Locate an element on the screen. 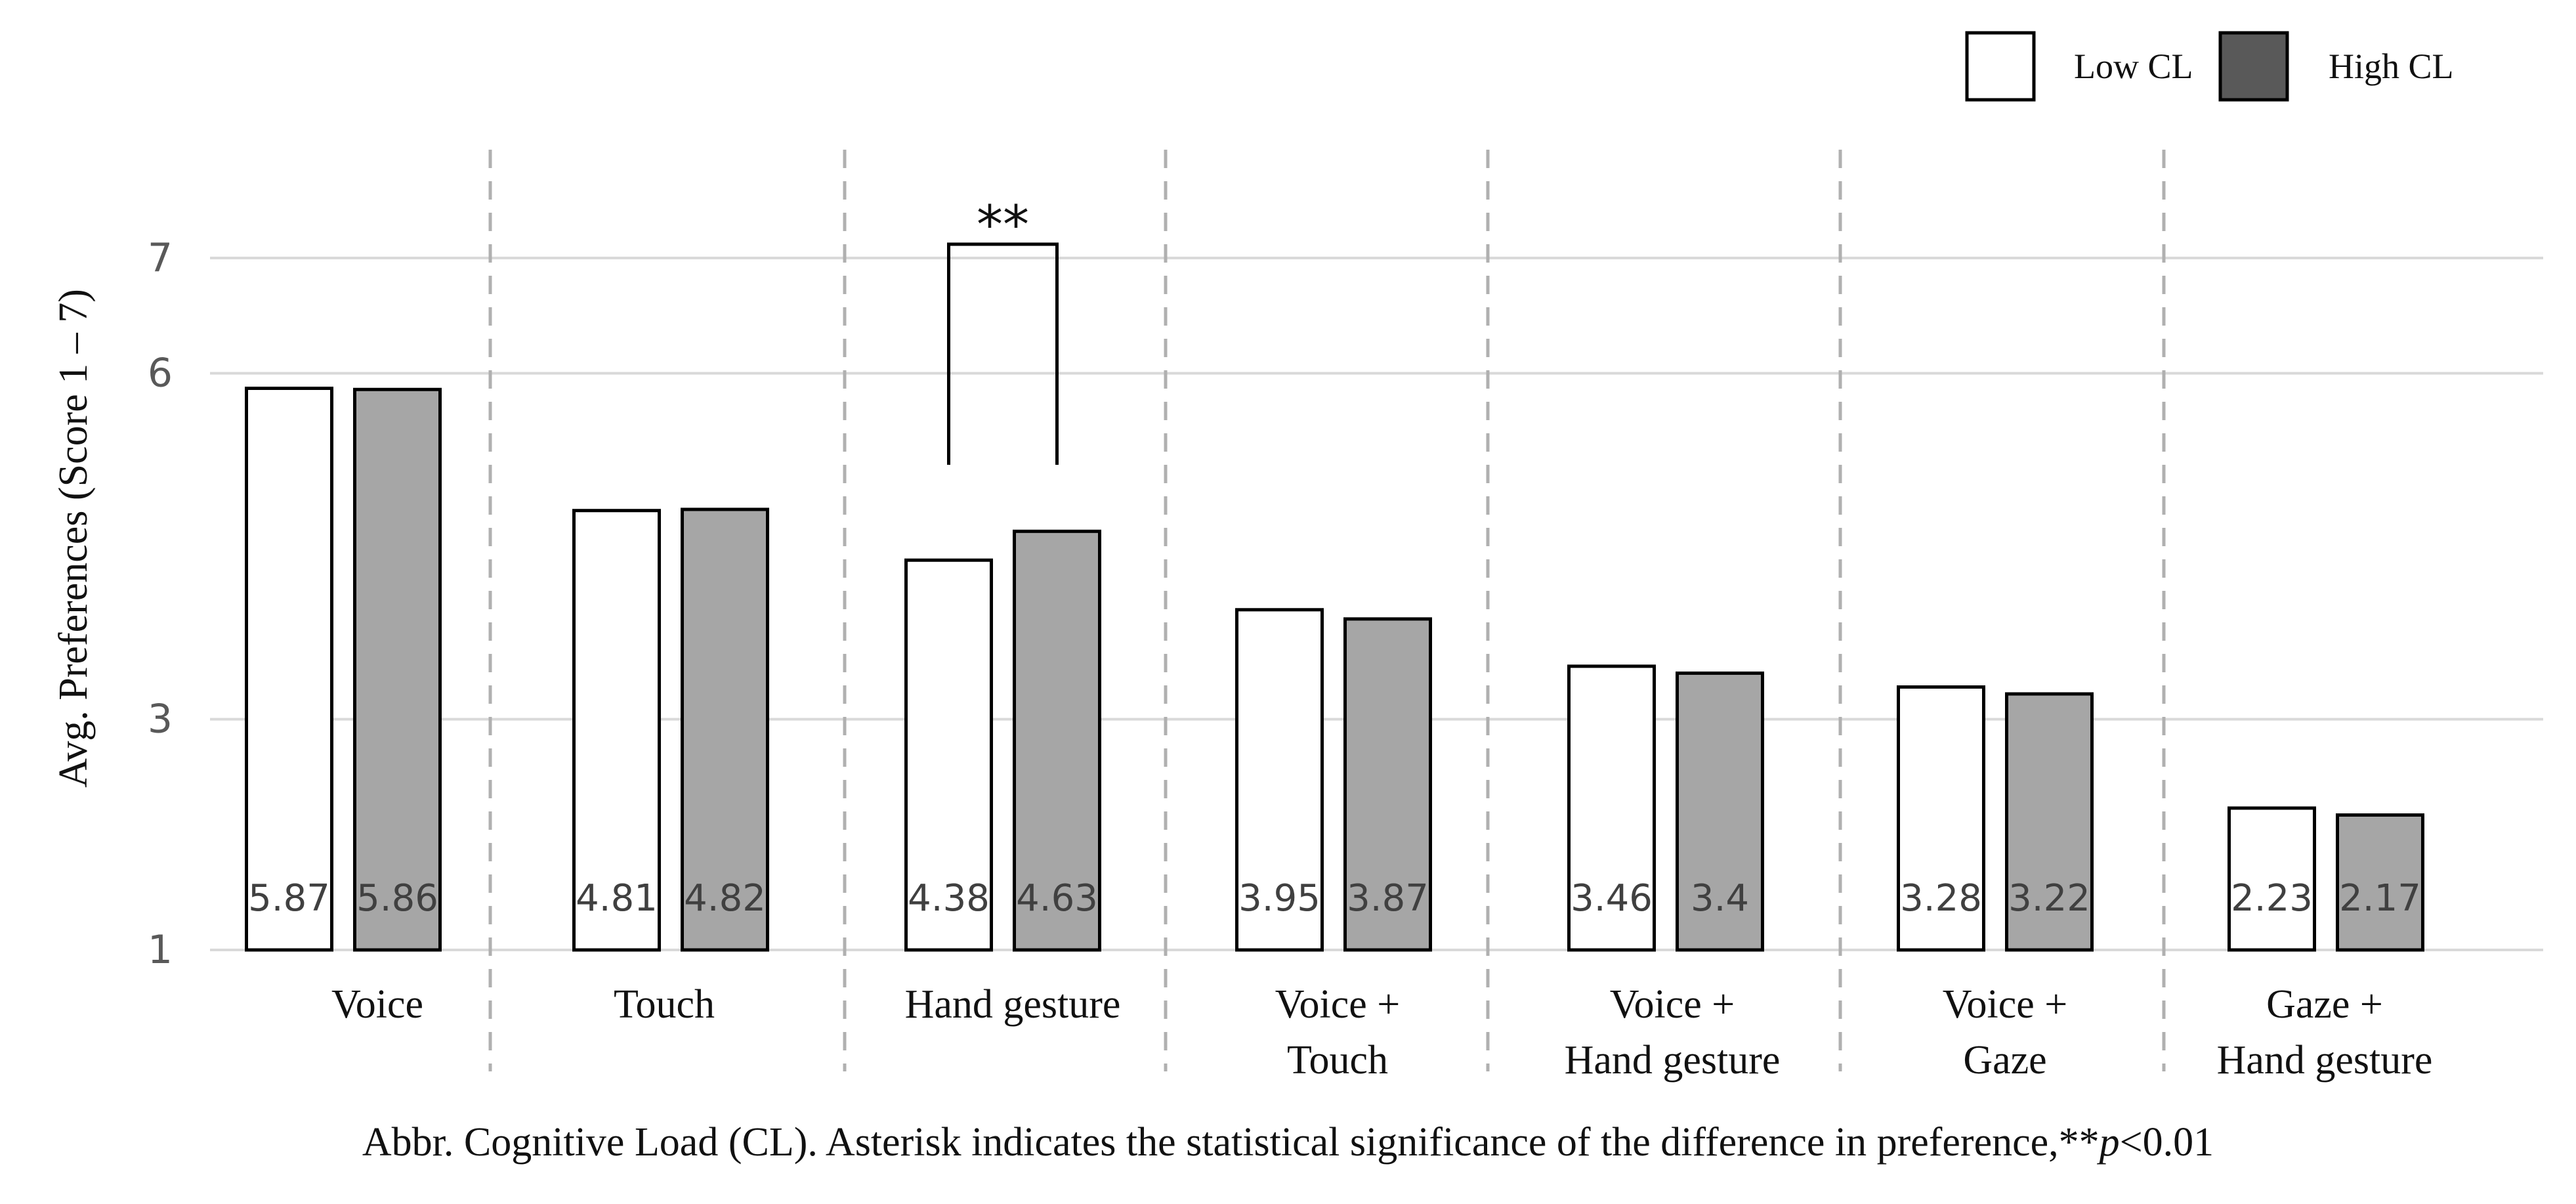 This screenshot has height=1204, width=2576. x-label-4-line-1: Hand gesture is located at coordinates (1673, 1060).